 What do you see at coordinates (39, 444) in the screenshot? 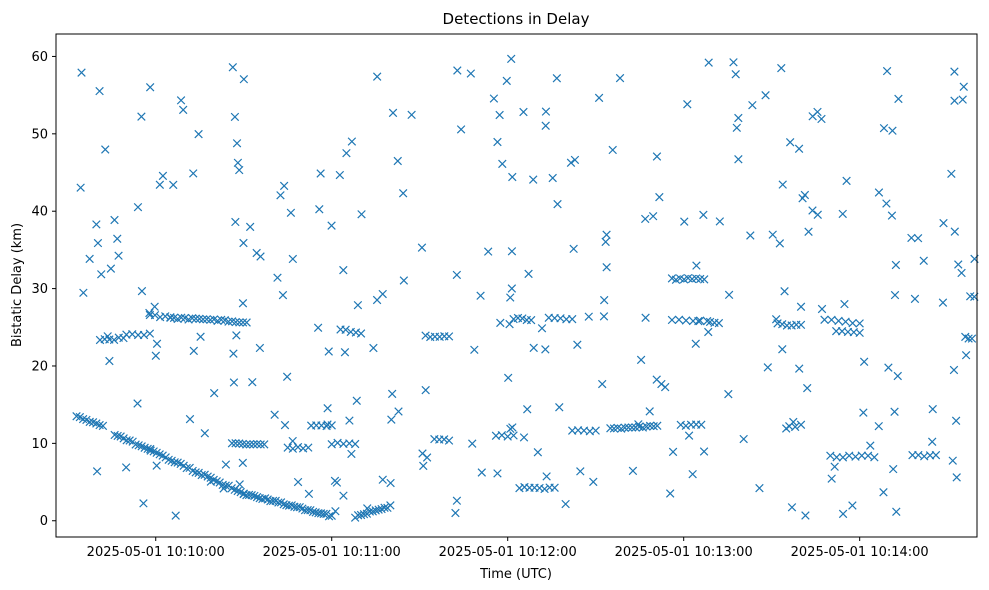
I see `y-tick-label: 10` at bounding box center [39, 444].